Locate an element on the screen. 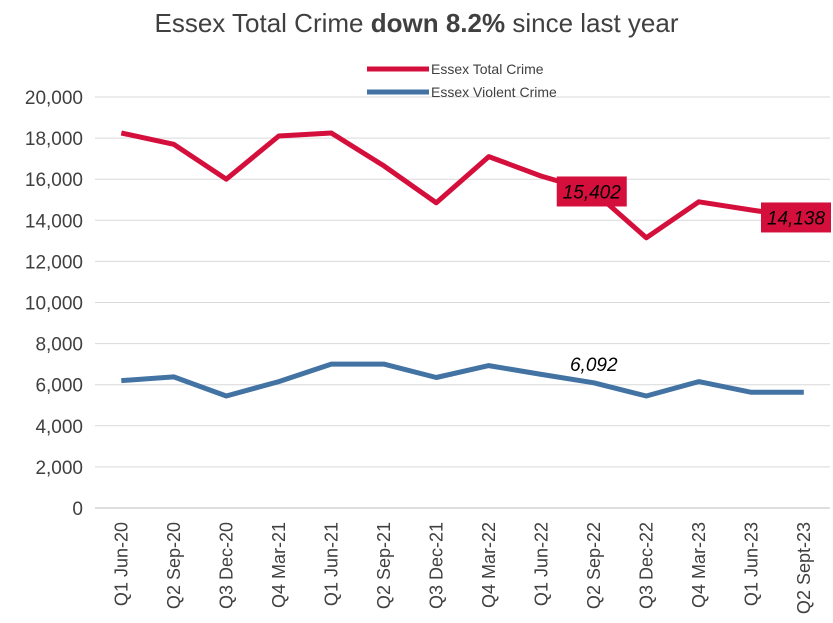  x-tick-label: Q2 Sep-20 is located at coordinates (174, 565).